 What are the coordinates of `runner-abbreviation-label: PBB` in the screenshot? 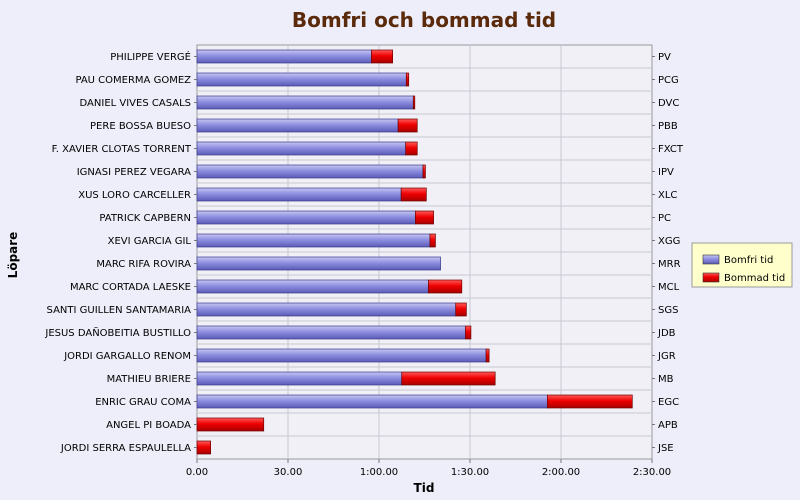 It's located at (668, 126).